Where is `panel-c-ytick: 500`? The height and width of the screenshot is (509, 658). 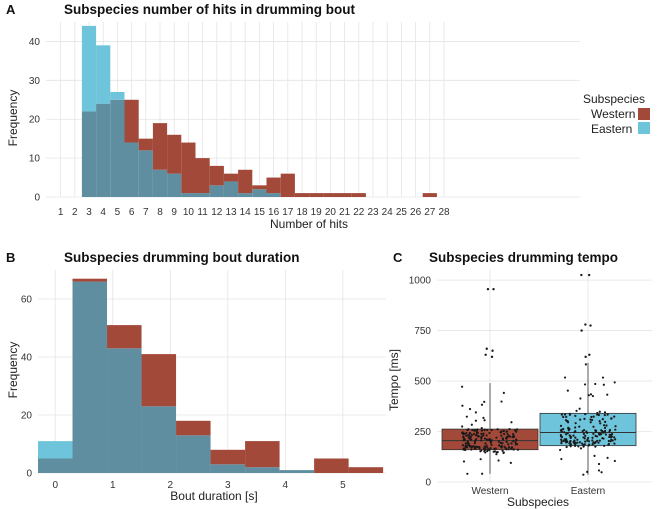 panel-c-ytick: 500 is located at coordinates (422, 382).